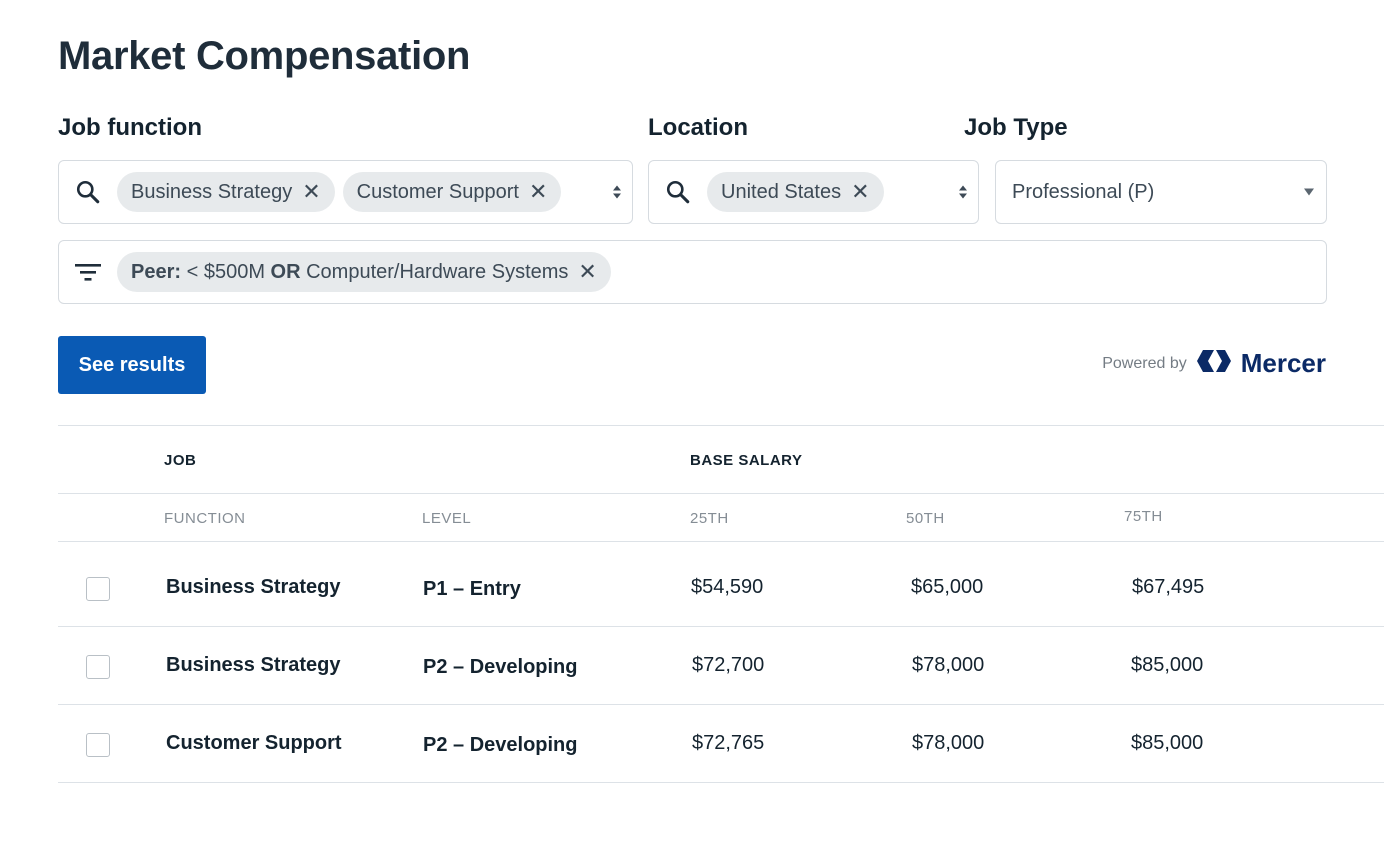 This screenshot has height=856, width=1384. Describe the element at coordinates (1161, 192) in the screenshot. I see `job-type-dropdown: Professional (P)` at that location.